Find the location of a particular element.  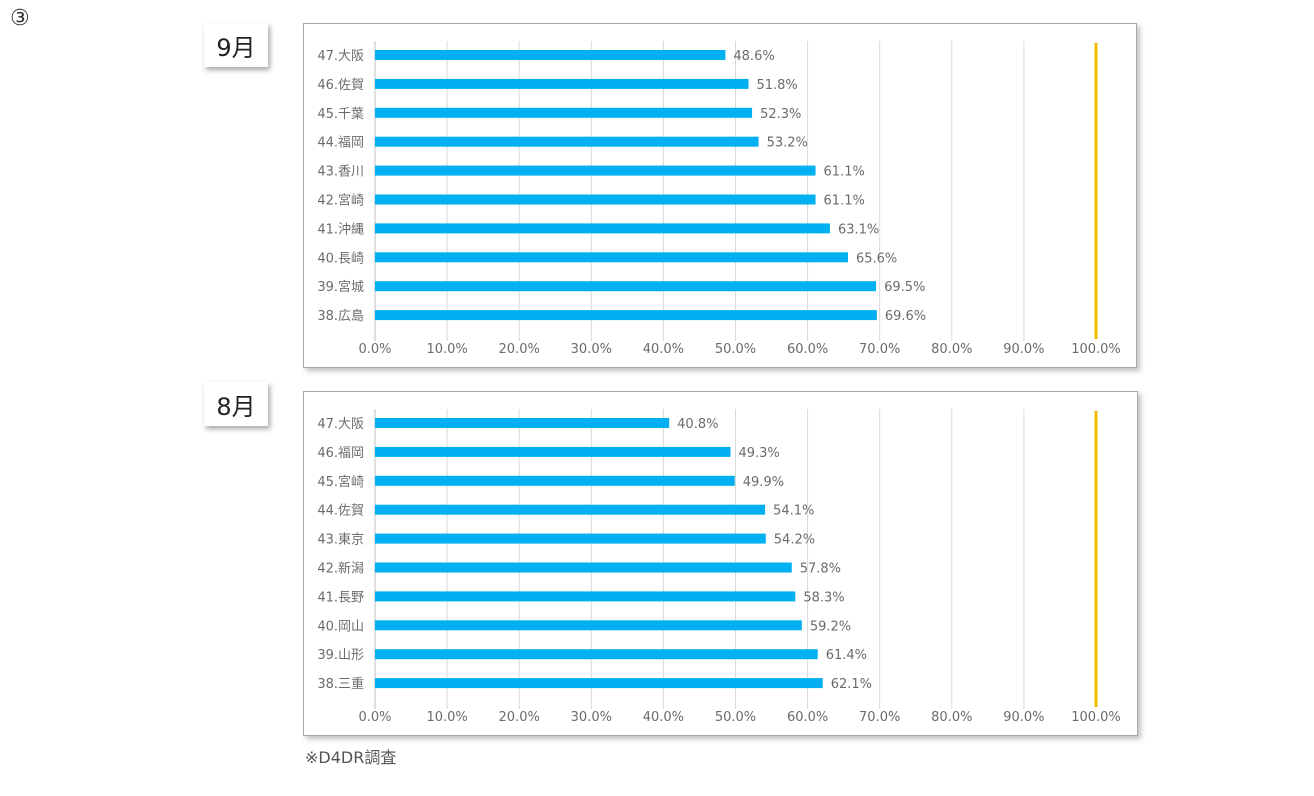

data-label: 54.2% is located at coordinates (794, 540).